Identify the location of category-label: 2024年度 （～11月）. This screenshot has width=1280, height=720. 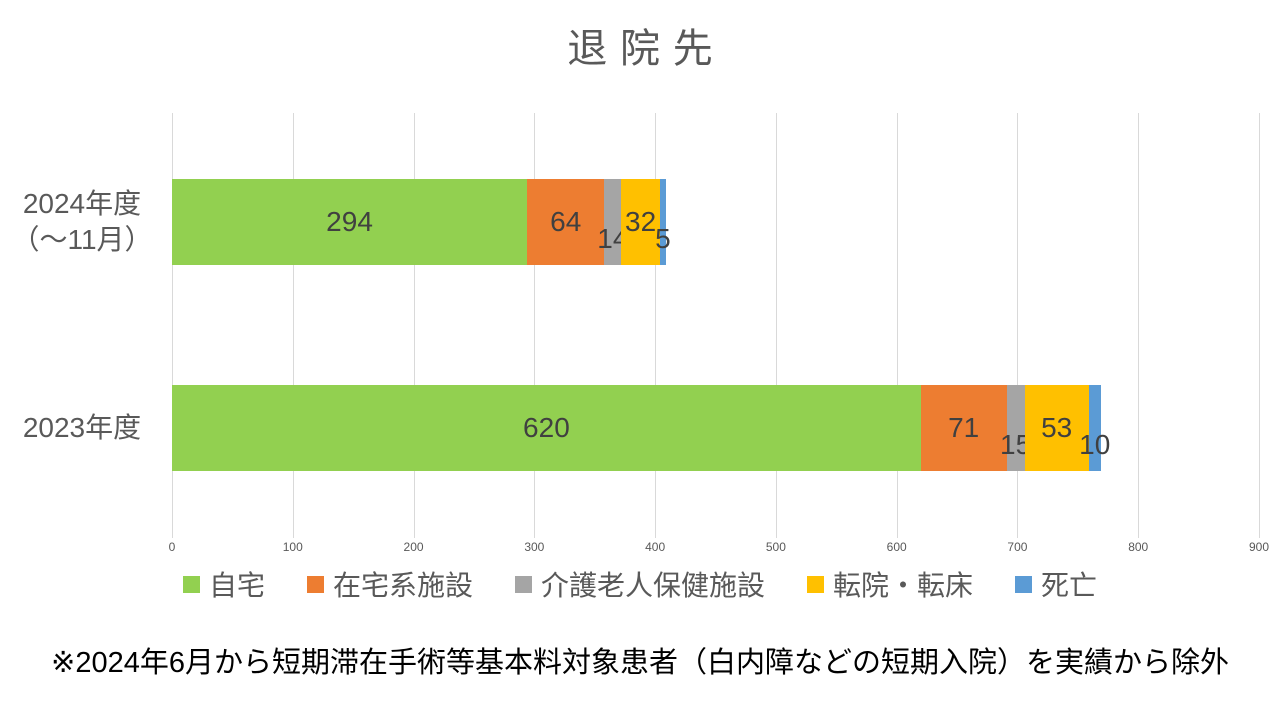
(82, 222).